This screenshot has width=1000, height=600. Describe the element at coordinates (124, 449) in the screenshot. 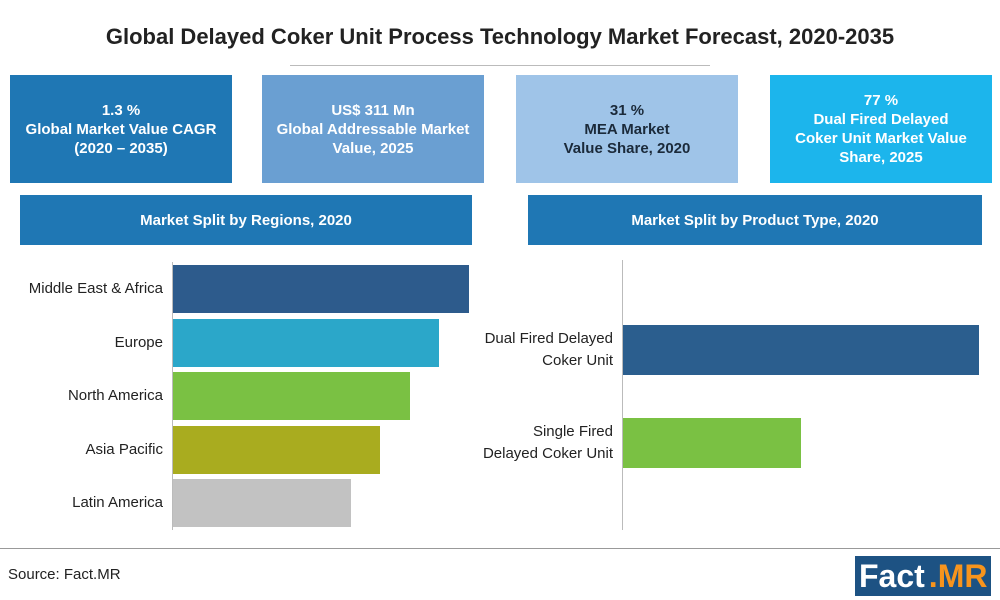

I see `category-label: Asia Pacific` at that location.